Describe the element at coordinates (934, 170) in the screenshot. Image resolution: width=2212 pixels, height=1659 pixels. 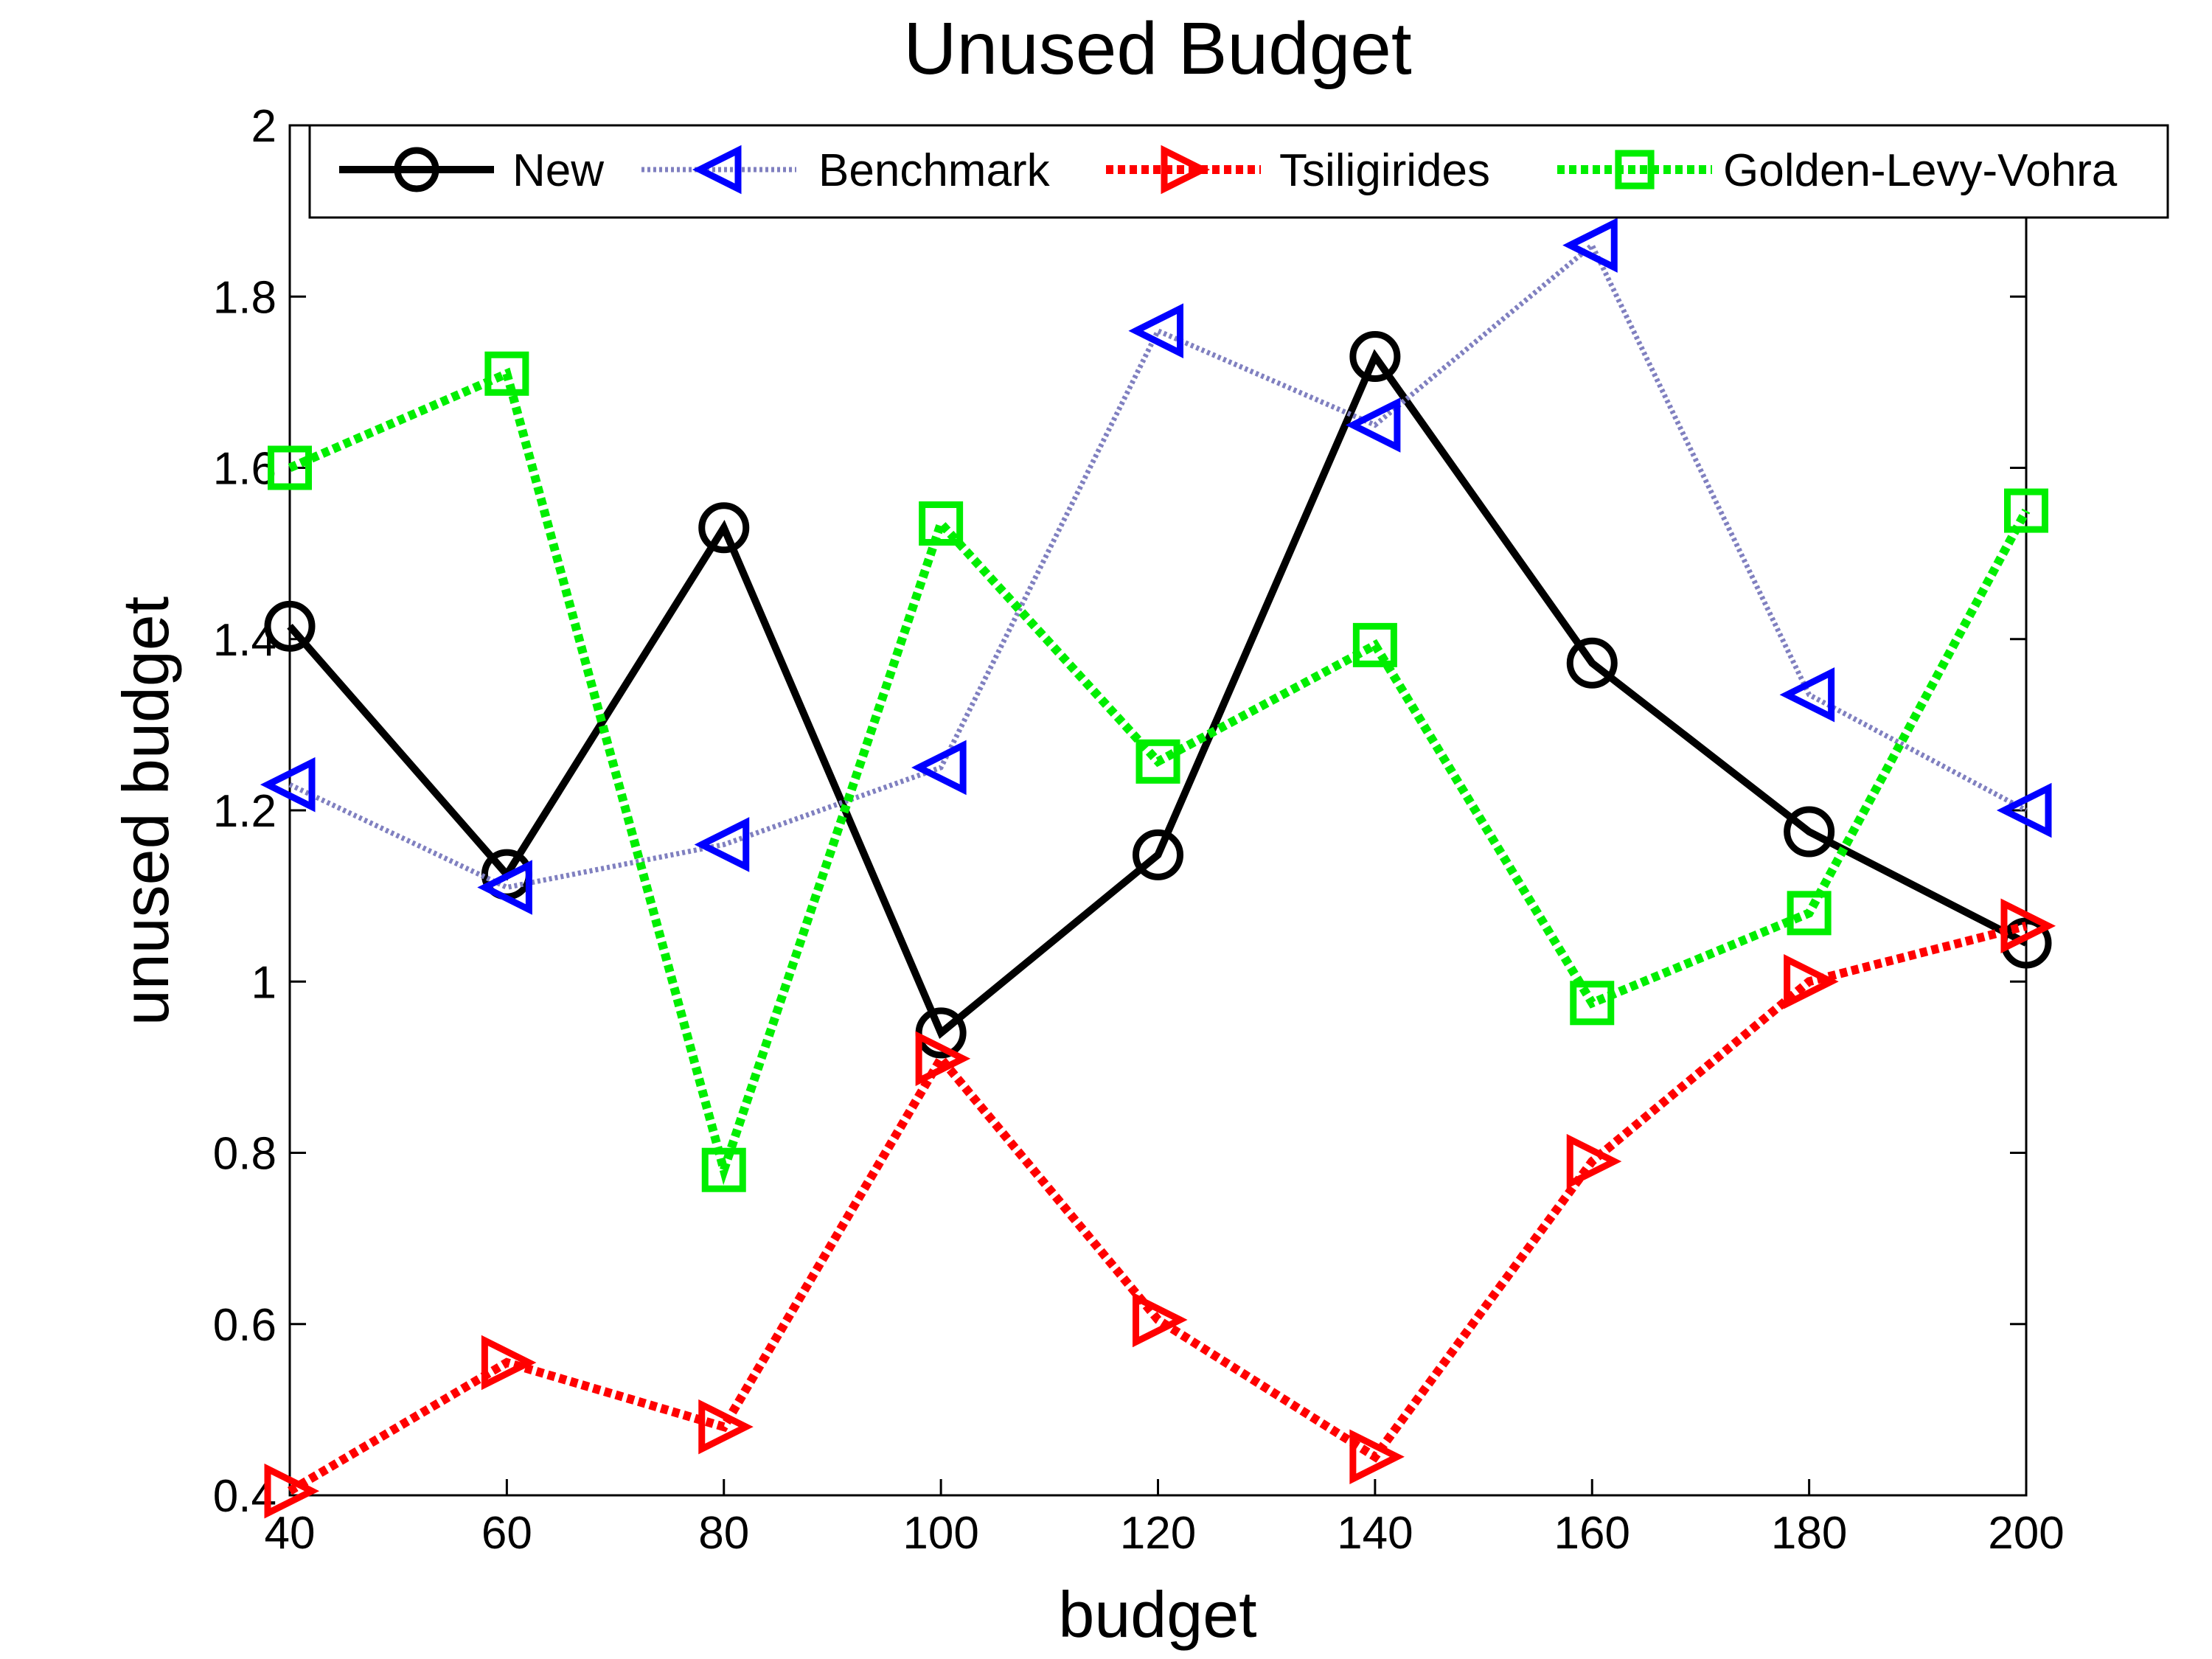
I see `legend-label: Benchmark` at that location.